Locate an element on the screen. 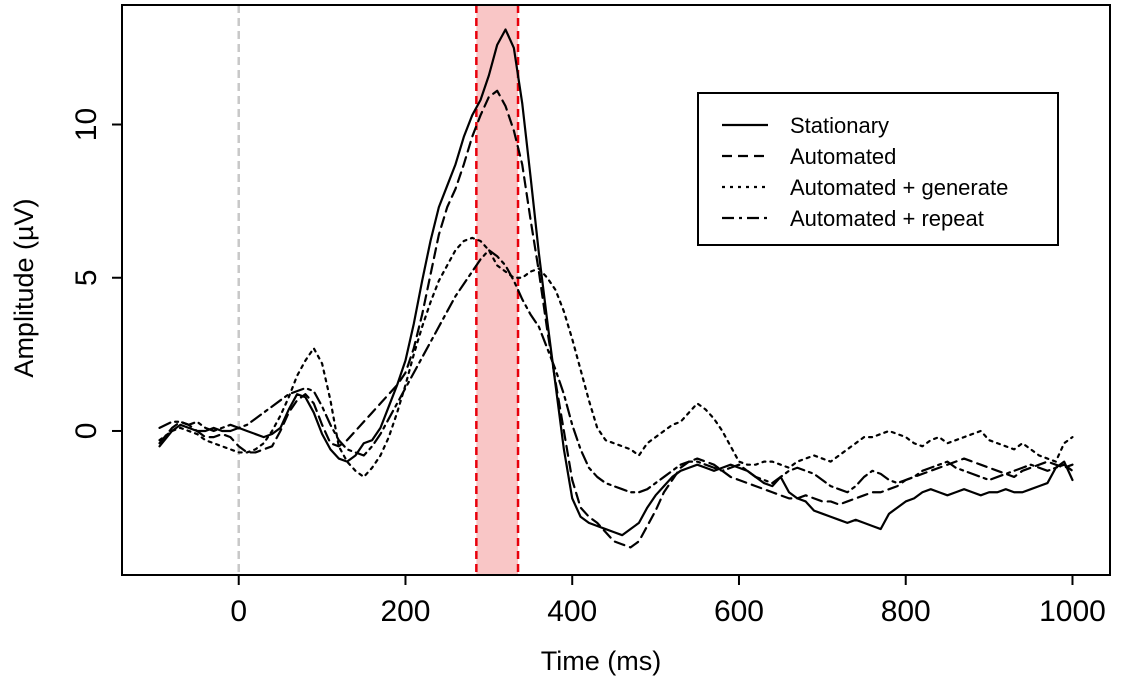  y-axis-title: Amplitude (µV) is located at coordinates (24, 287).